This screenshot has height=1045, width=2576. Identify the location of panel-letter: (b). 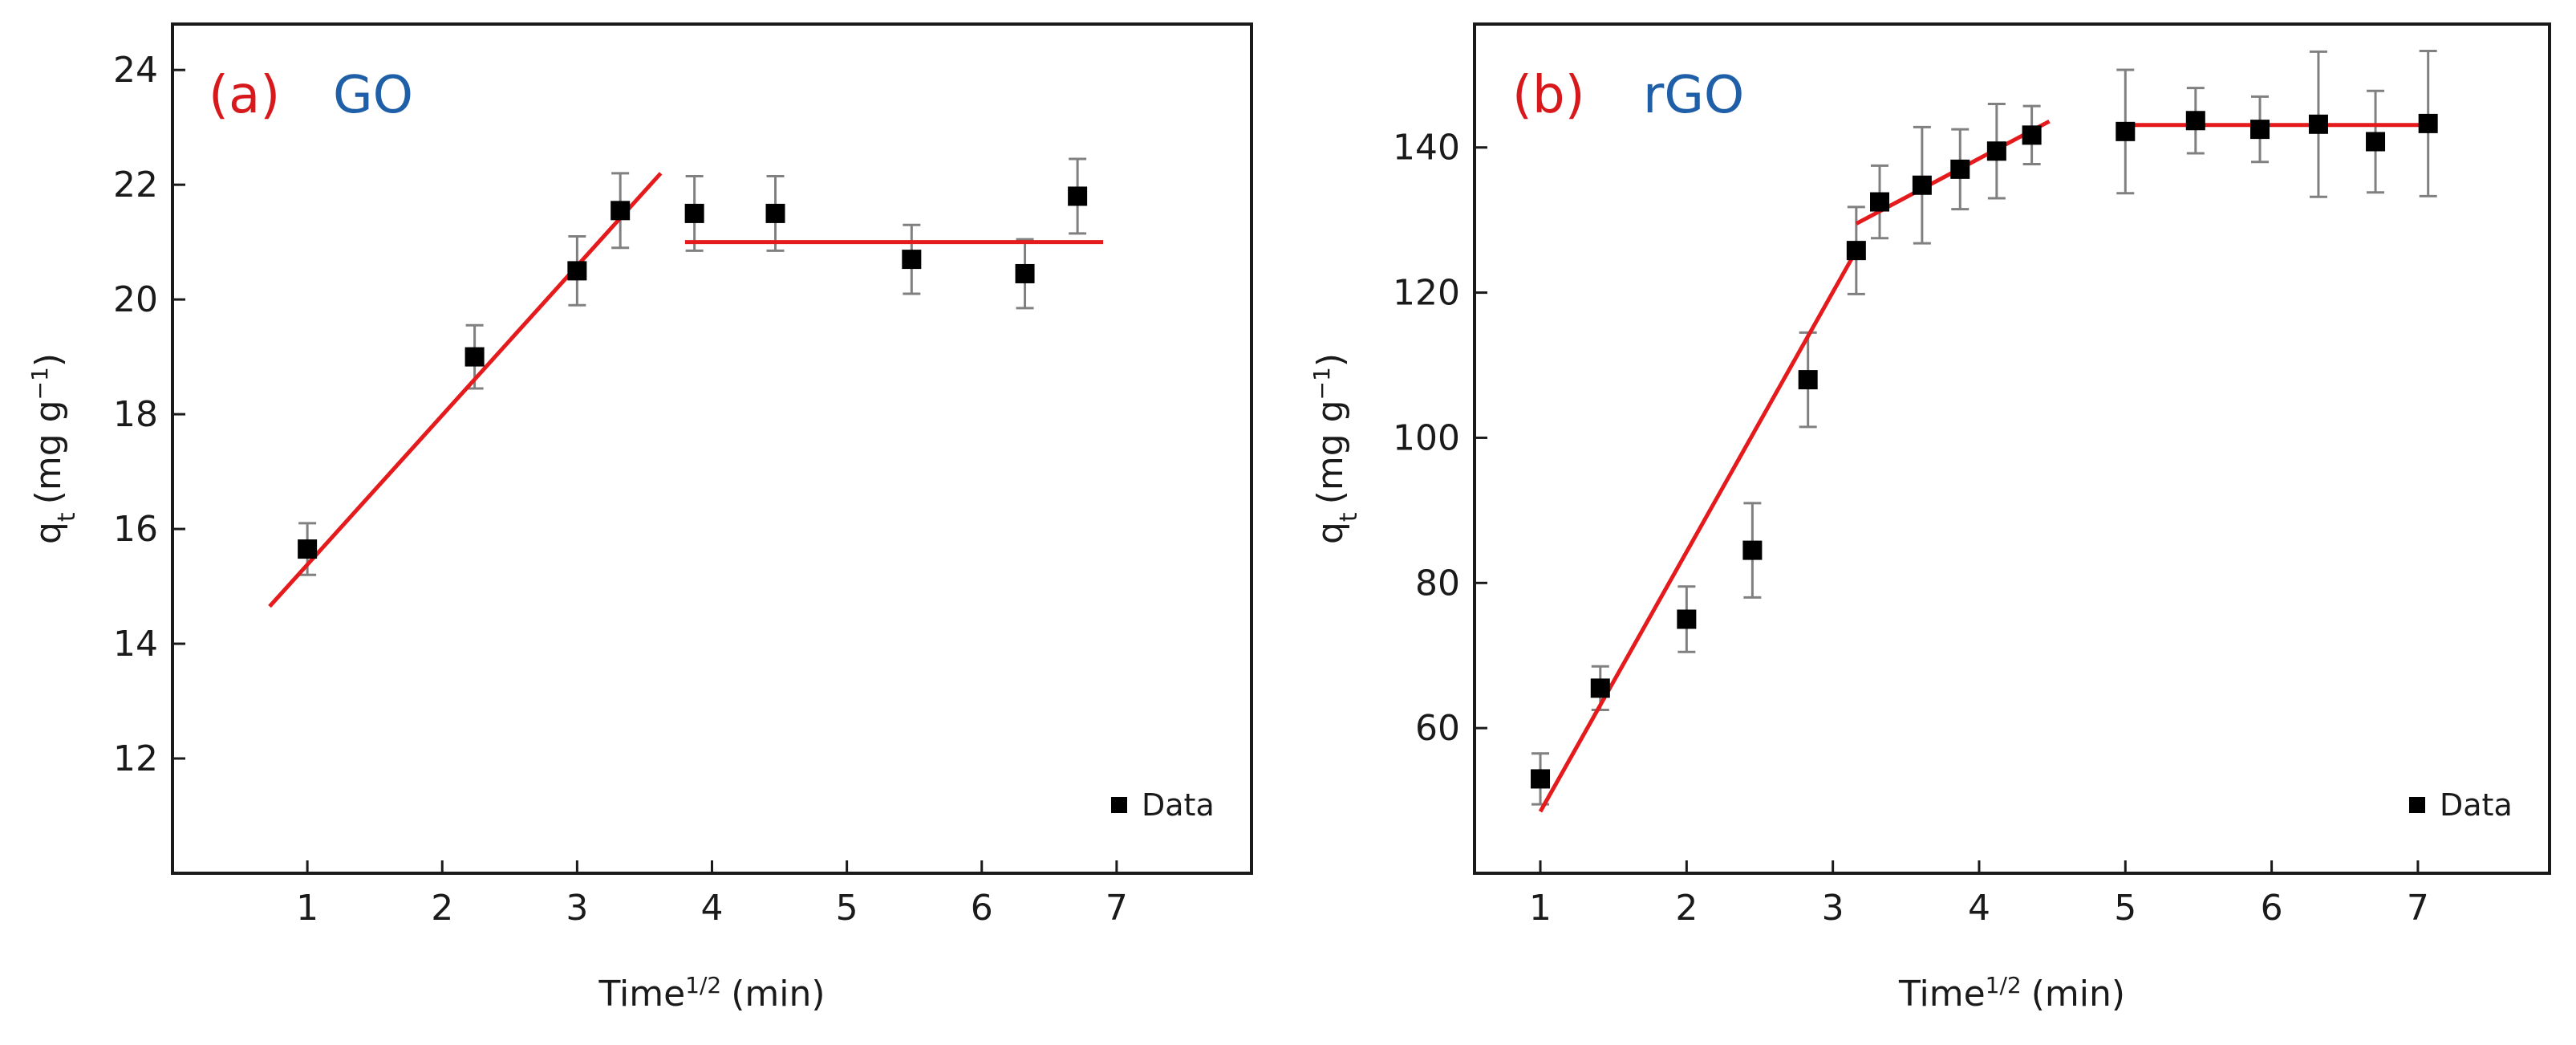
(1548, 95).